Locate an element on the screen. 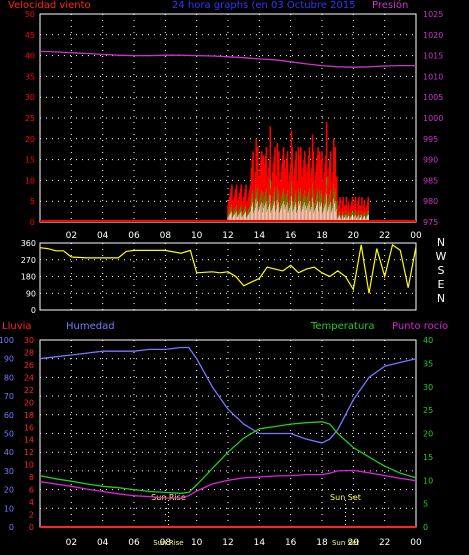 This screenshot has height=555, width=469. rain-tick-label: 24 is located at coordinates (29, 377).